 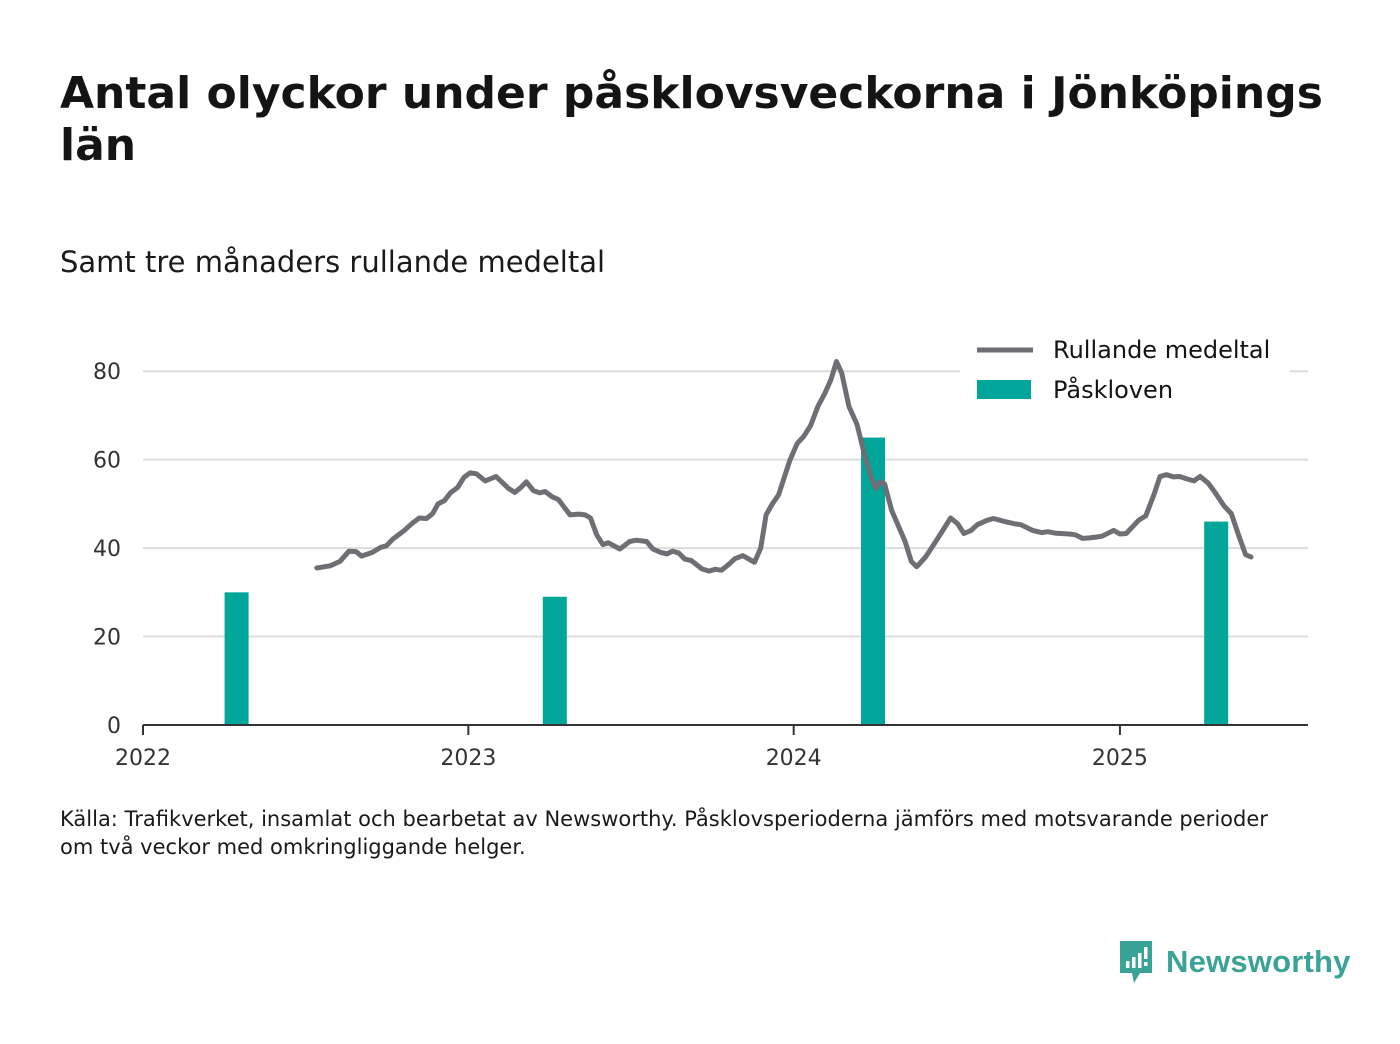 What do you see at coordinates (107, 461) in the screenshot?
I see `y-tick-label: 60` at bounding box center [107, 461].